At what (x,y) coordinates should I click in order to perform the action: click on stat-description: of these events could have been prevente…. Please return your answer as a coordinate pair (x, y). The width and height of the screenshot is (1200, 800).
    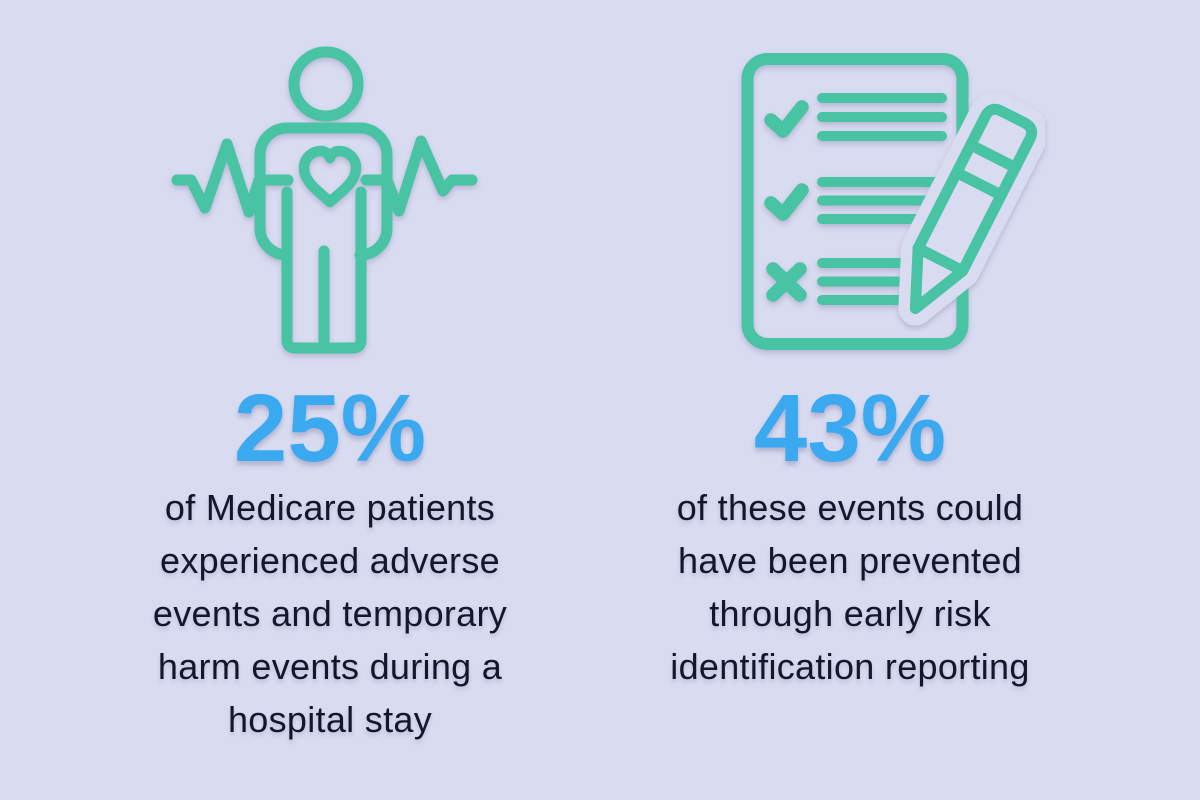
    Looking at the image, I should click on (850, 587).